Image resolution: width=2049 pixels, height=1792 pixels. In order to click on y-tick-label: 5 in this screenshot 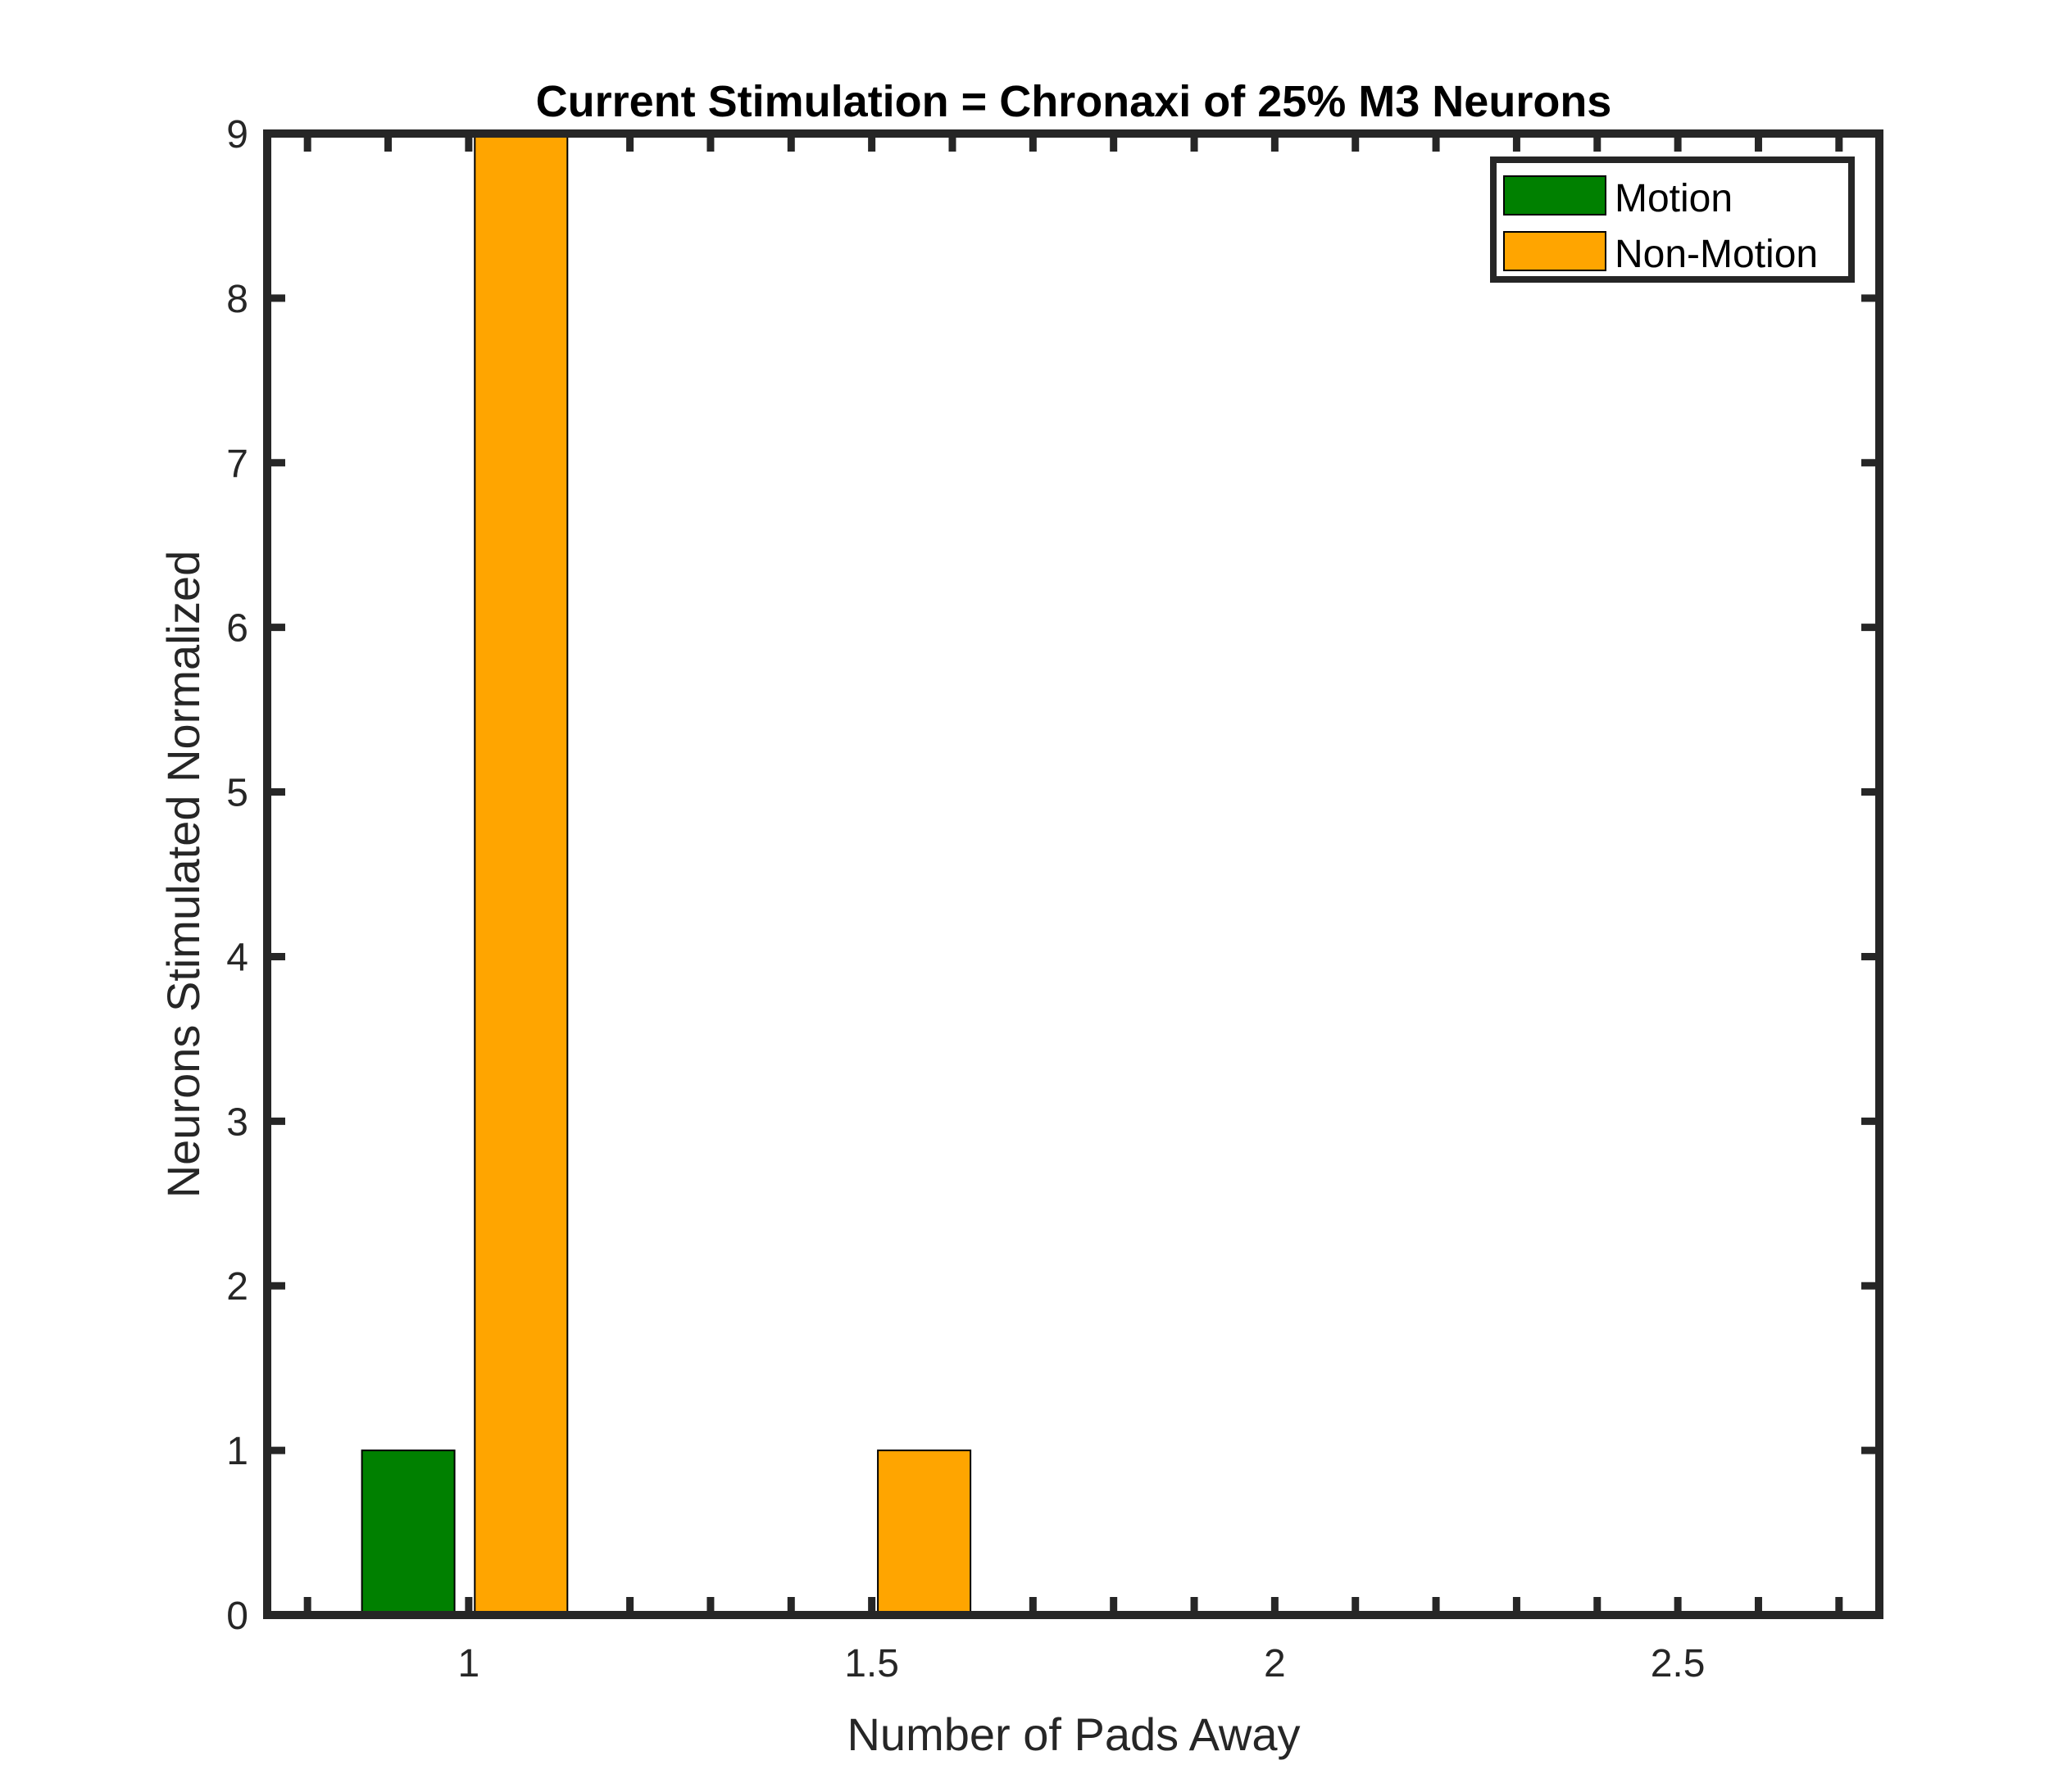, I will do `click(237, 793)`.